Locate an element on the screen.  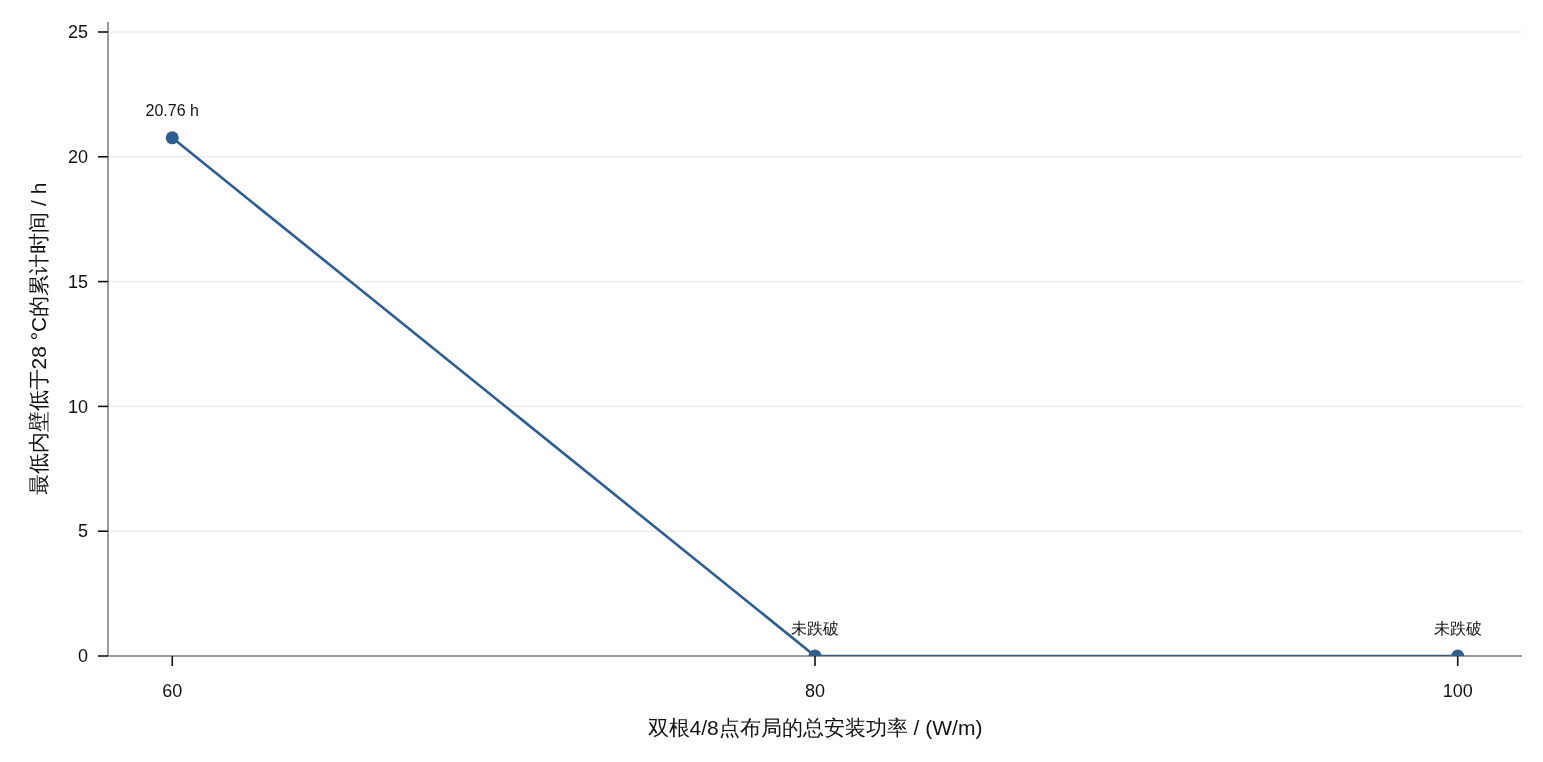
y-tick-label: 10 is located at coordinates (77, 406).